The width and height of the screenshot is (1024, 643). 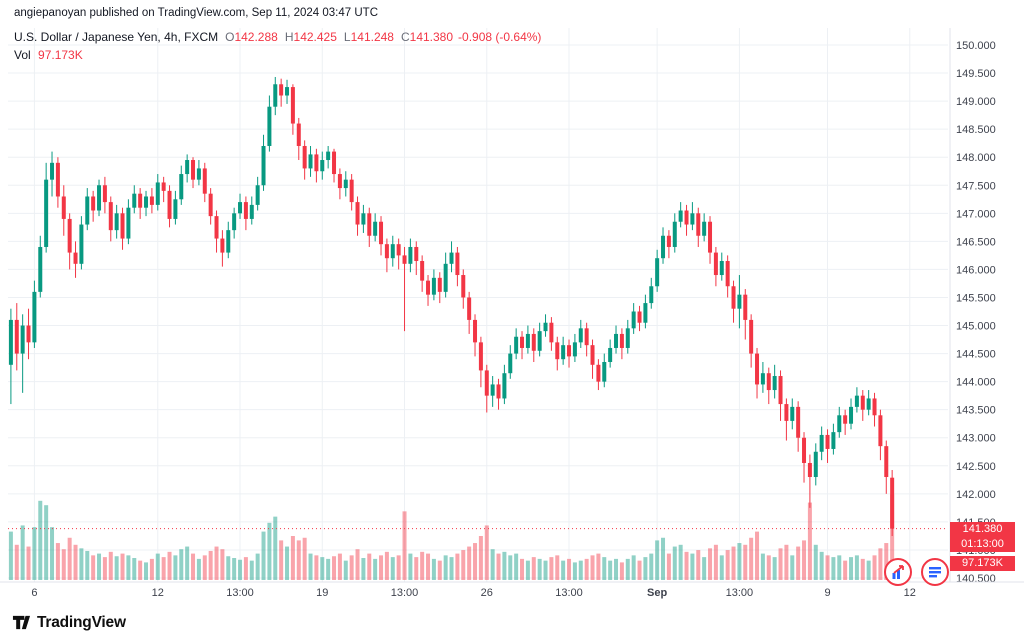 What do you see at coordinates (372, 37) in the screenshot?
I see `low-value: 141.248` at bounding box center [372, 37].